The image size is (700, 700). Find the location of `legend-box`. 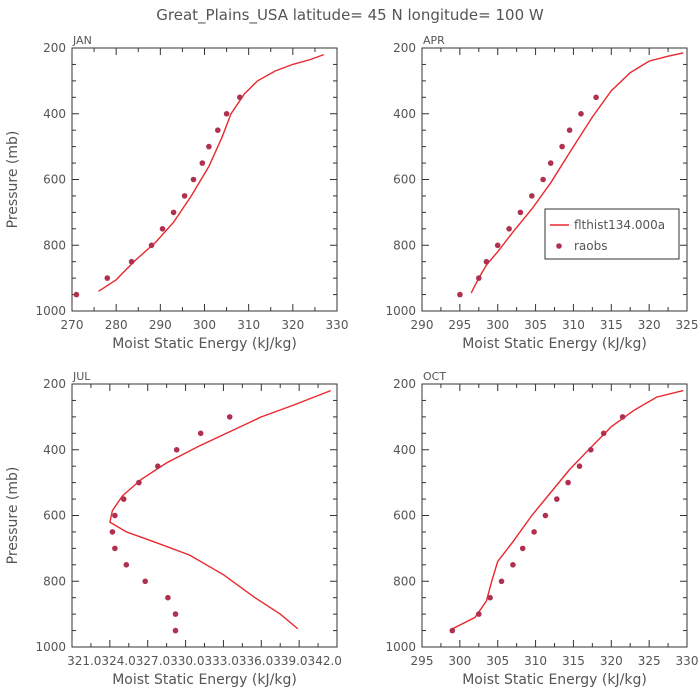

legend-box is located at coordinates (612, 234).